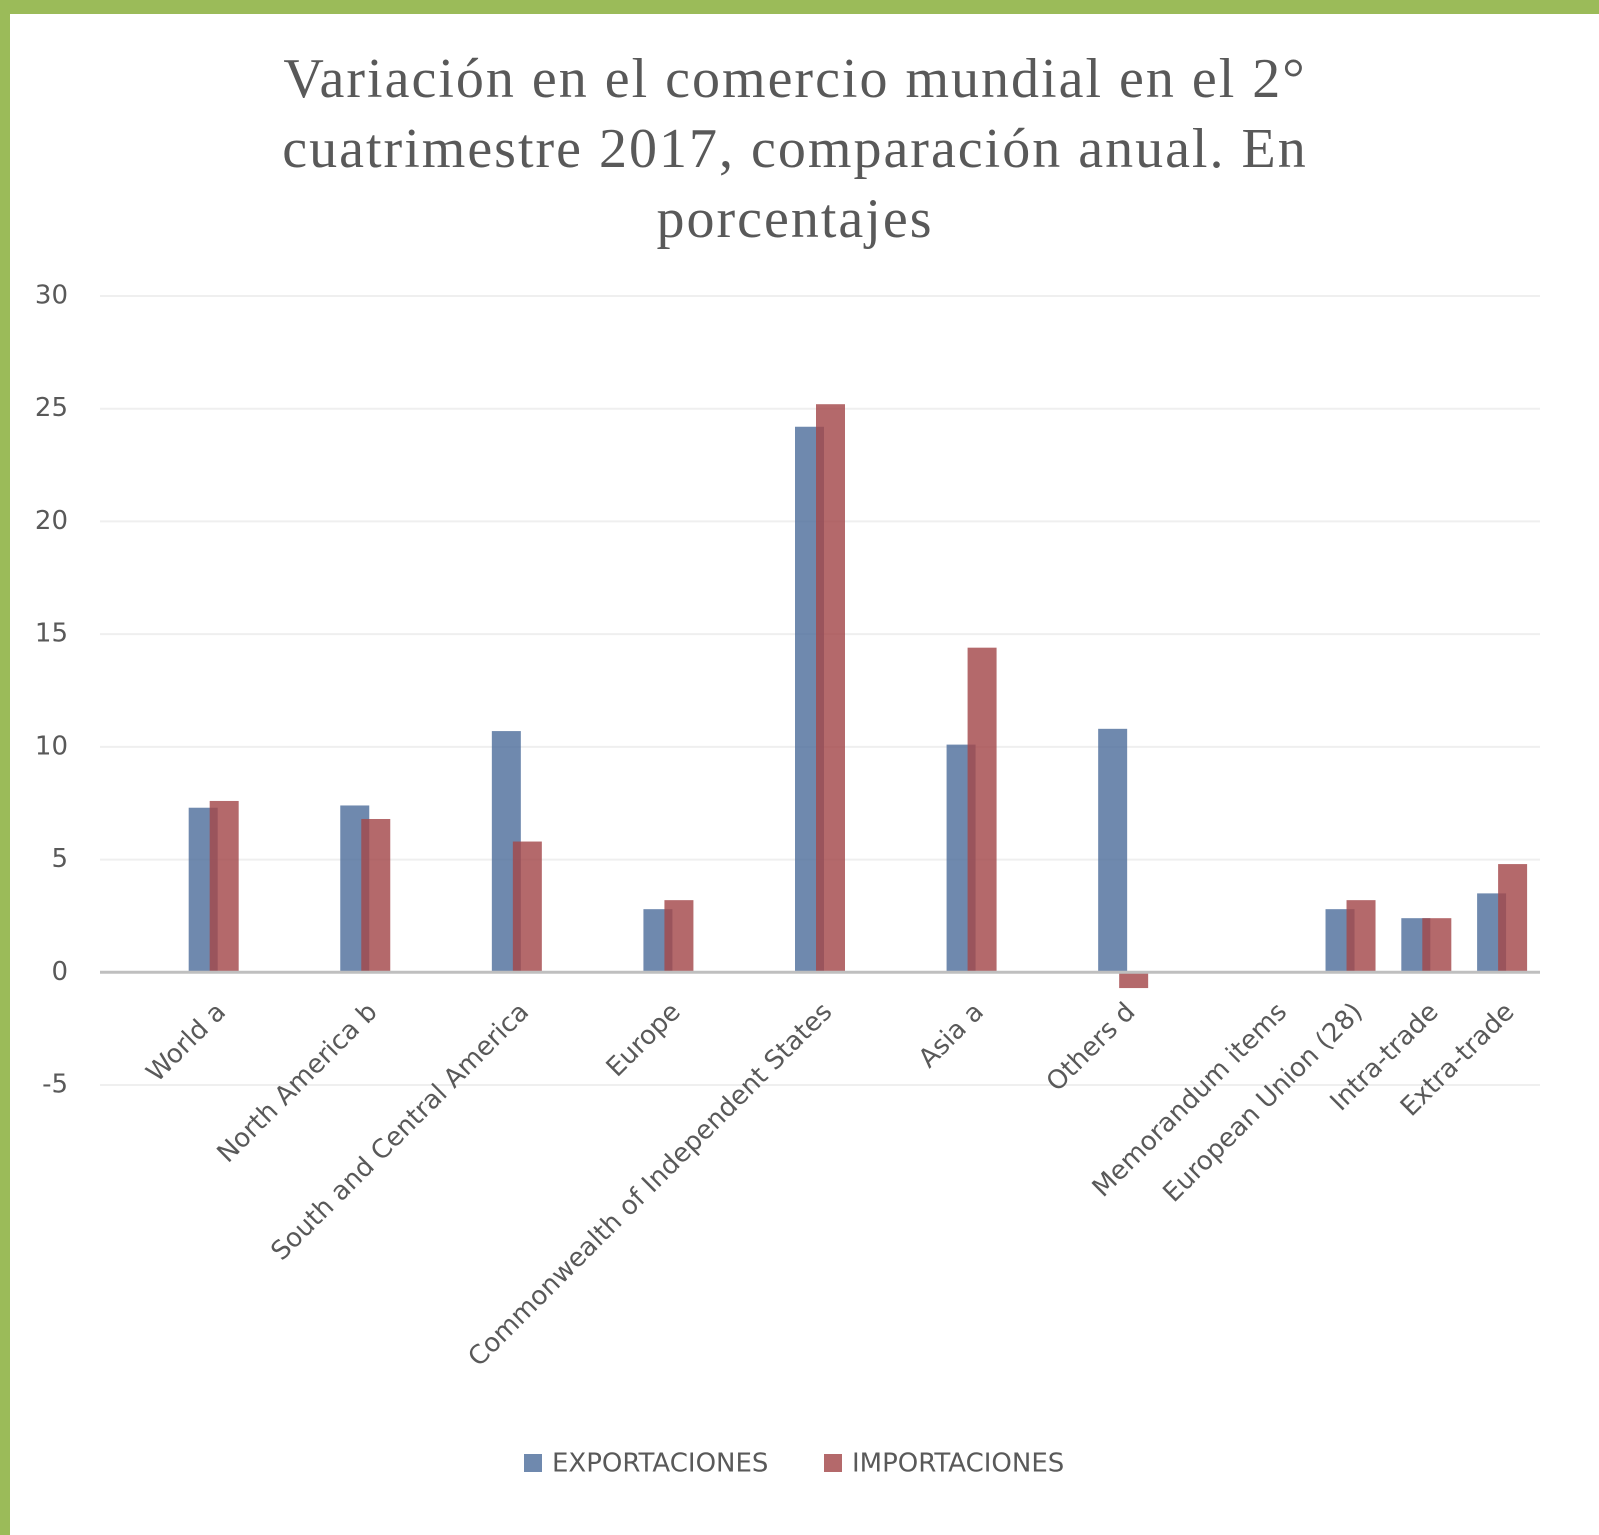 Image resolution: width=1599 pixels, height=1535 pixels. Describe the element at coordinates (51, 408) in the screenshot. I see `y-tick-label: 25` at that location.